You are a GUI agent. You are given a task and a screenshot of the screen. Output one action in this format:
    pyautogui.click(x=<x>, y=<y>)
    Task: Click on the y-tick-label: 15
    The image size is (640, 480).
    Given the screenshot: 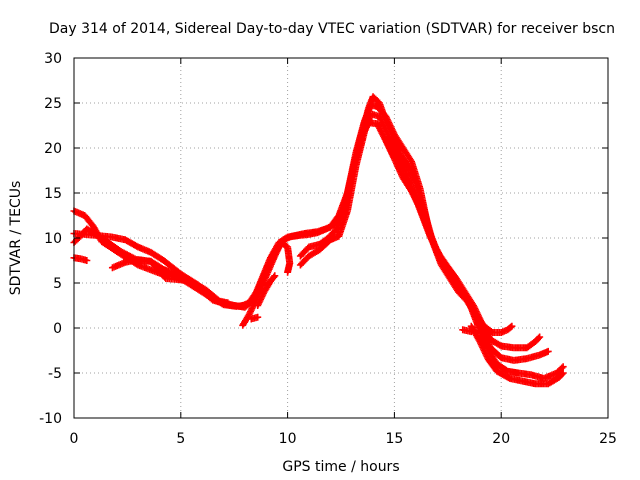 What is the action you would take?
    pyautogui.click(x=53, y=194)
    